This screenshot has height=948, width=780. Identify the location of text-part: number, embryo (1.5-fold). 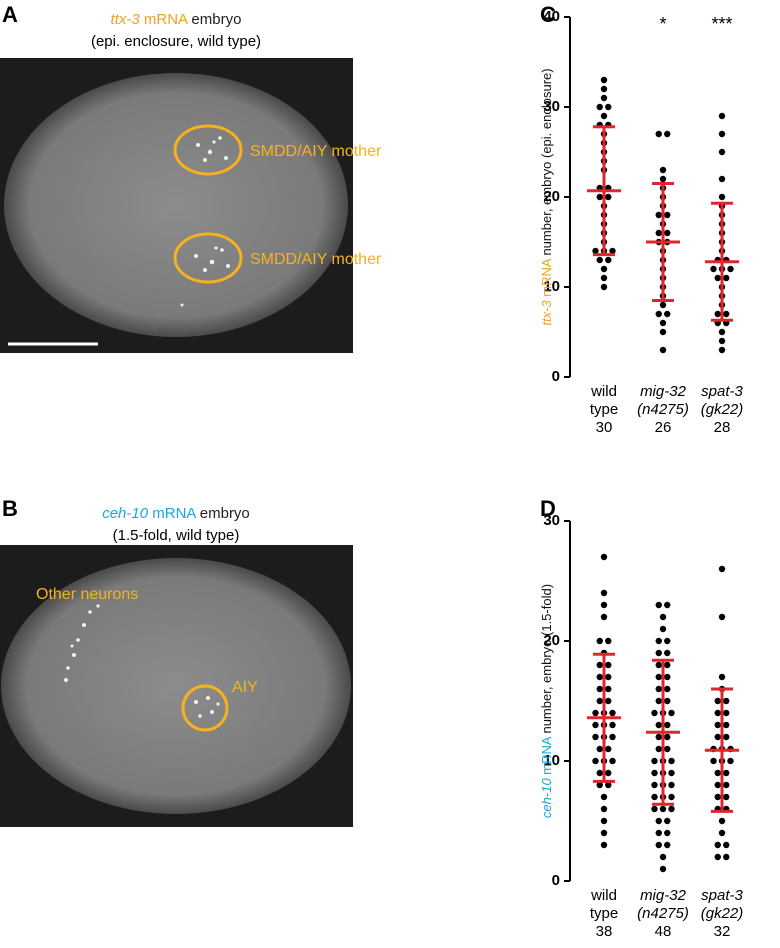
(546, 660).